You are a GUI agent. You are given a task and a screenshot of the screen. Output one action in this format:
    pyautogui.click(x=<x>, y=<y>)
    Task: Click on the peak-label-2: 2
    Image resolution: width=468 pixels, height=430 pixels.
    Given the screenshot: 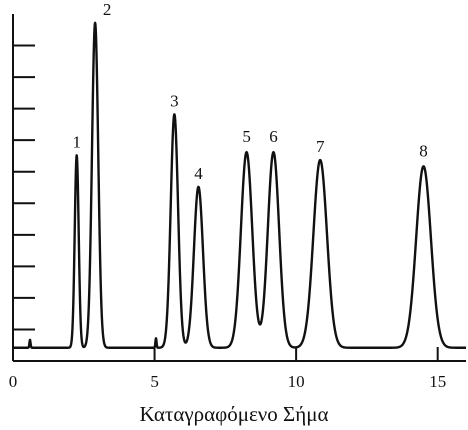 What is the action you would take?
    pyautogui.click(x=107, y=9)
    